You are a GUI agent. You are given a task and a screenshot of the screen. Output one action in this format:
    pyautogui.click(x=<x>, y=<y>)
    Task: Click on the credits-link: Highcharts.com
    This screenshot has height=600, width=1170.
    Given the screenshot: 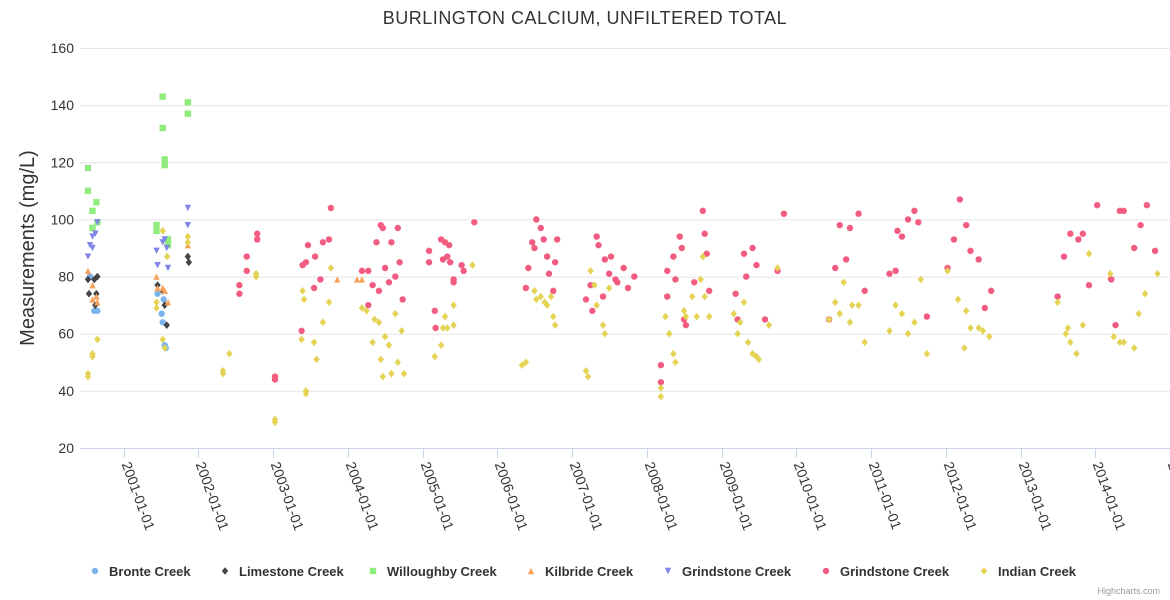 What is the action you would take?
    pyautogui.click(x=1128, y=591)
    